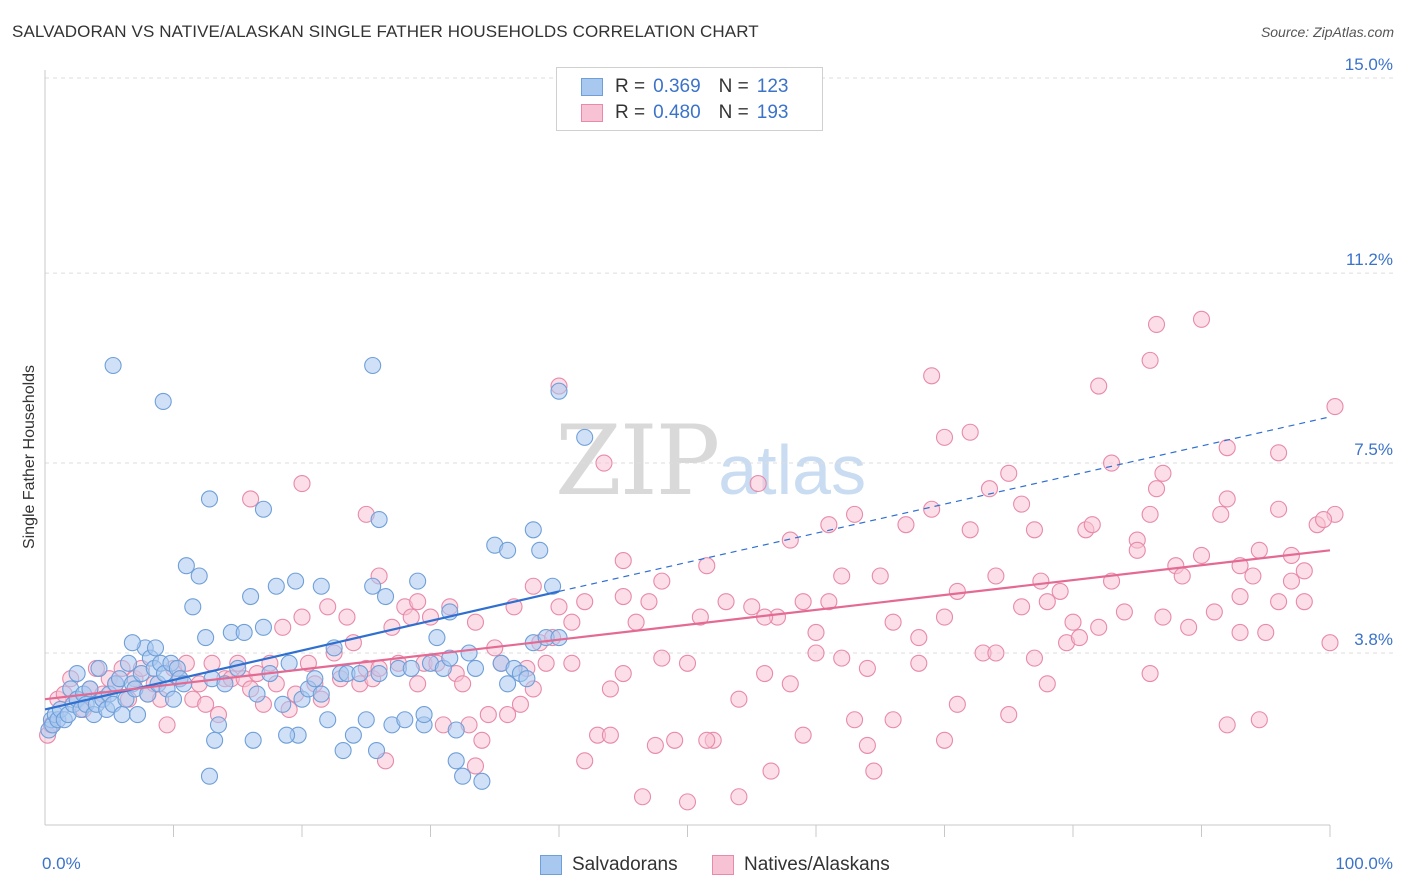 Image resolution: width=1406 pixels, height=892 pixels. What do you see at coordinates (592, 113) in the screenshot?
I see `legend-swatch-natives` at bounding box center [592, 113].